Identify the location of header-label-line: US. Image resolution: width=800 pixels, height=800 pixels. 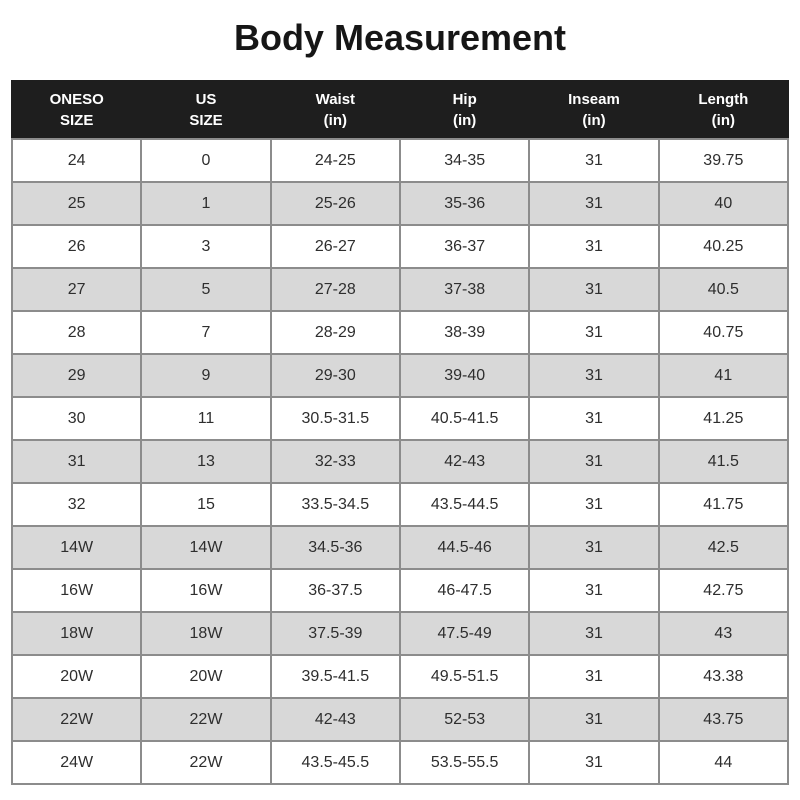
(206, 99).